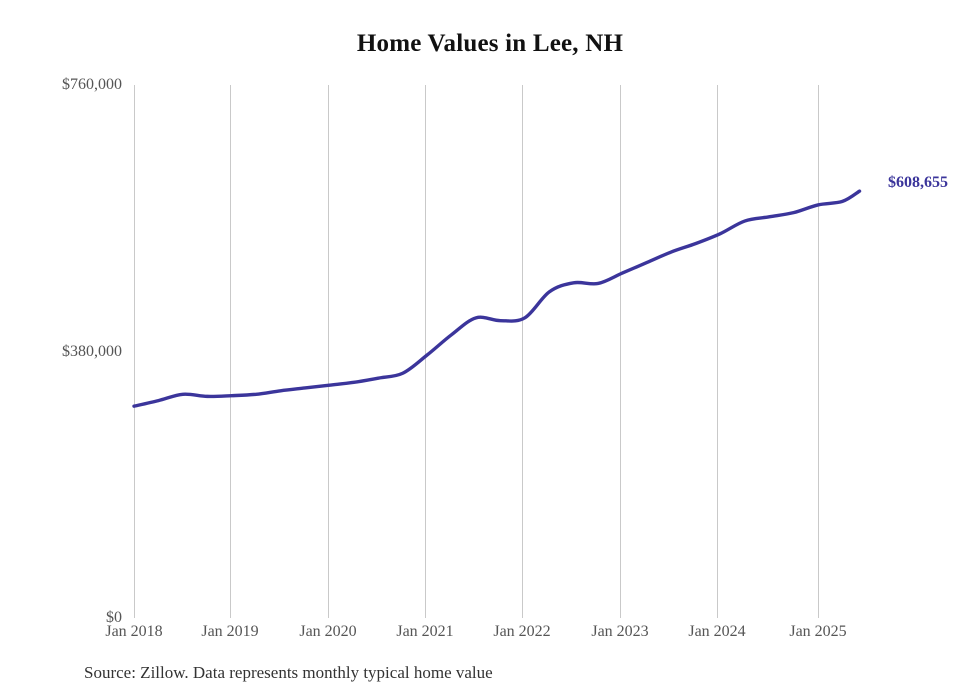  I want to click on x-axis-tick-label: Jan 2018, so click(134, 631).